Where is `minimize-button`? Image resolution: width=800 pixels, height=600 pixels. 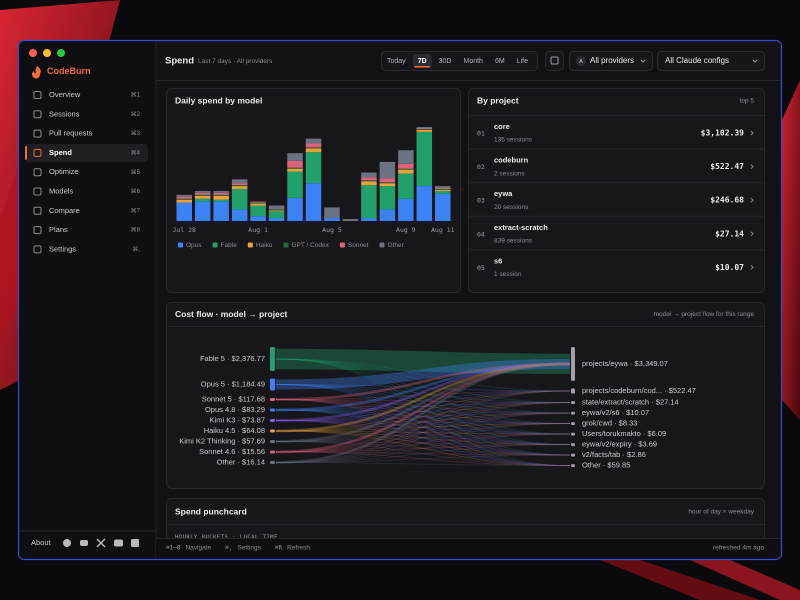
minimize-button is located at coordinates (47, 53).